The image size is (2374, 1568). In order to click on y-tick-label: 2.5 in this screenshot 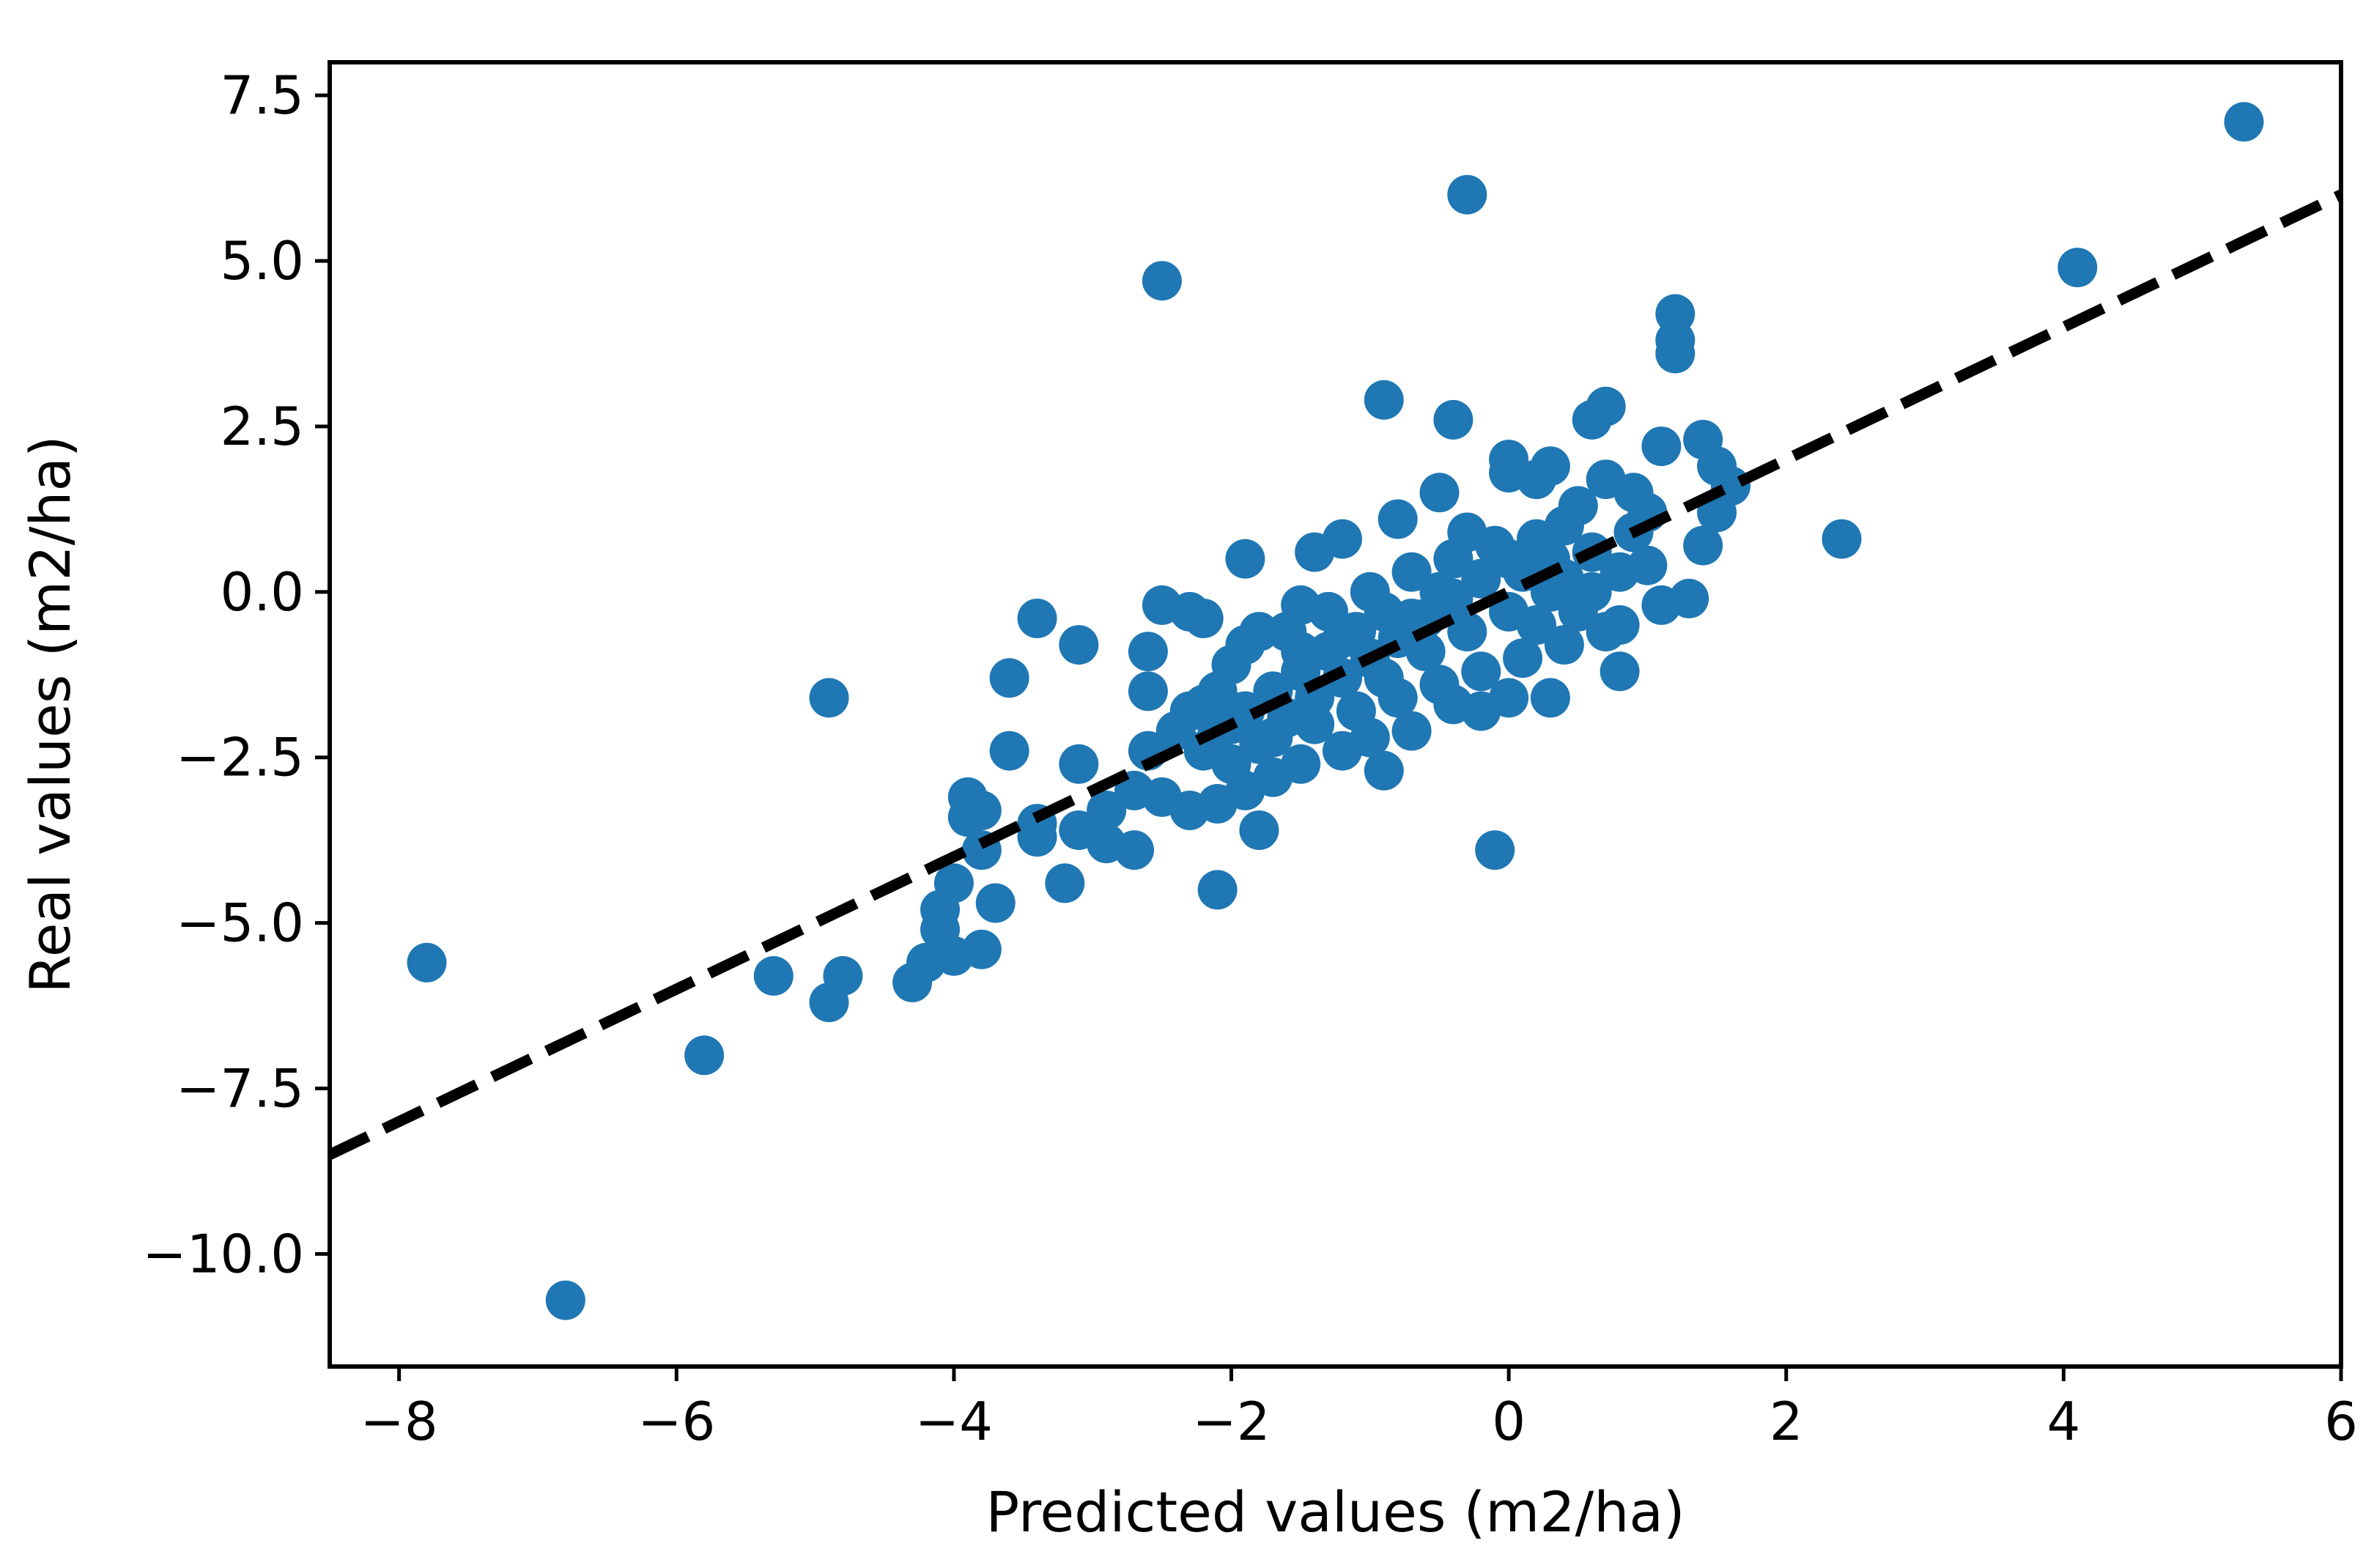, I will do `click(262, 426)`.